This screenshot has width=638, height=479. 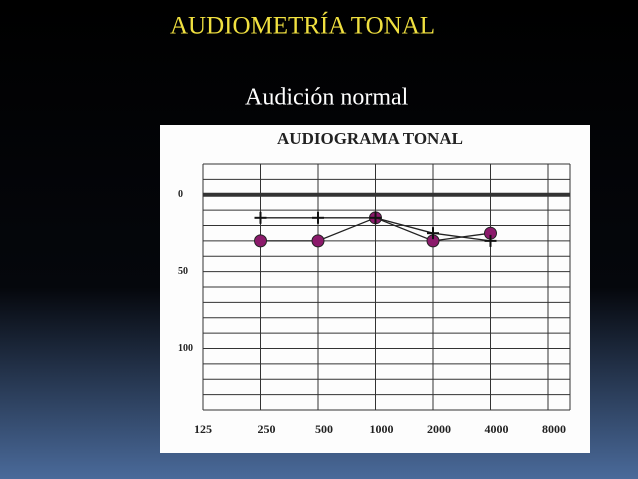 What do you see at coordinates (324, 429) in the screenshot?
I see `x-tick-label: 500` at bounding box center [324, 429].